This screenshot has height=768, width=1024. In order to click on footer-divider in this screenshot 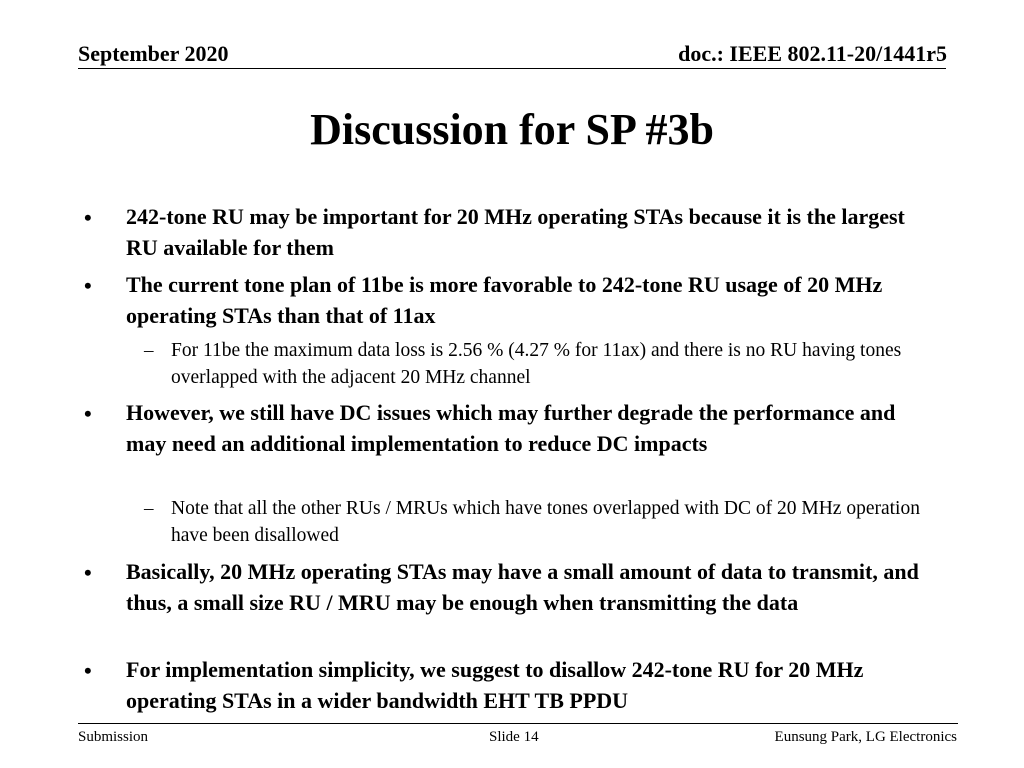, I will do `click(518, 723)`.